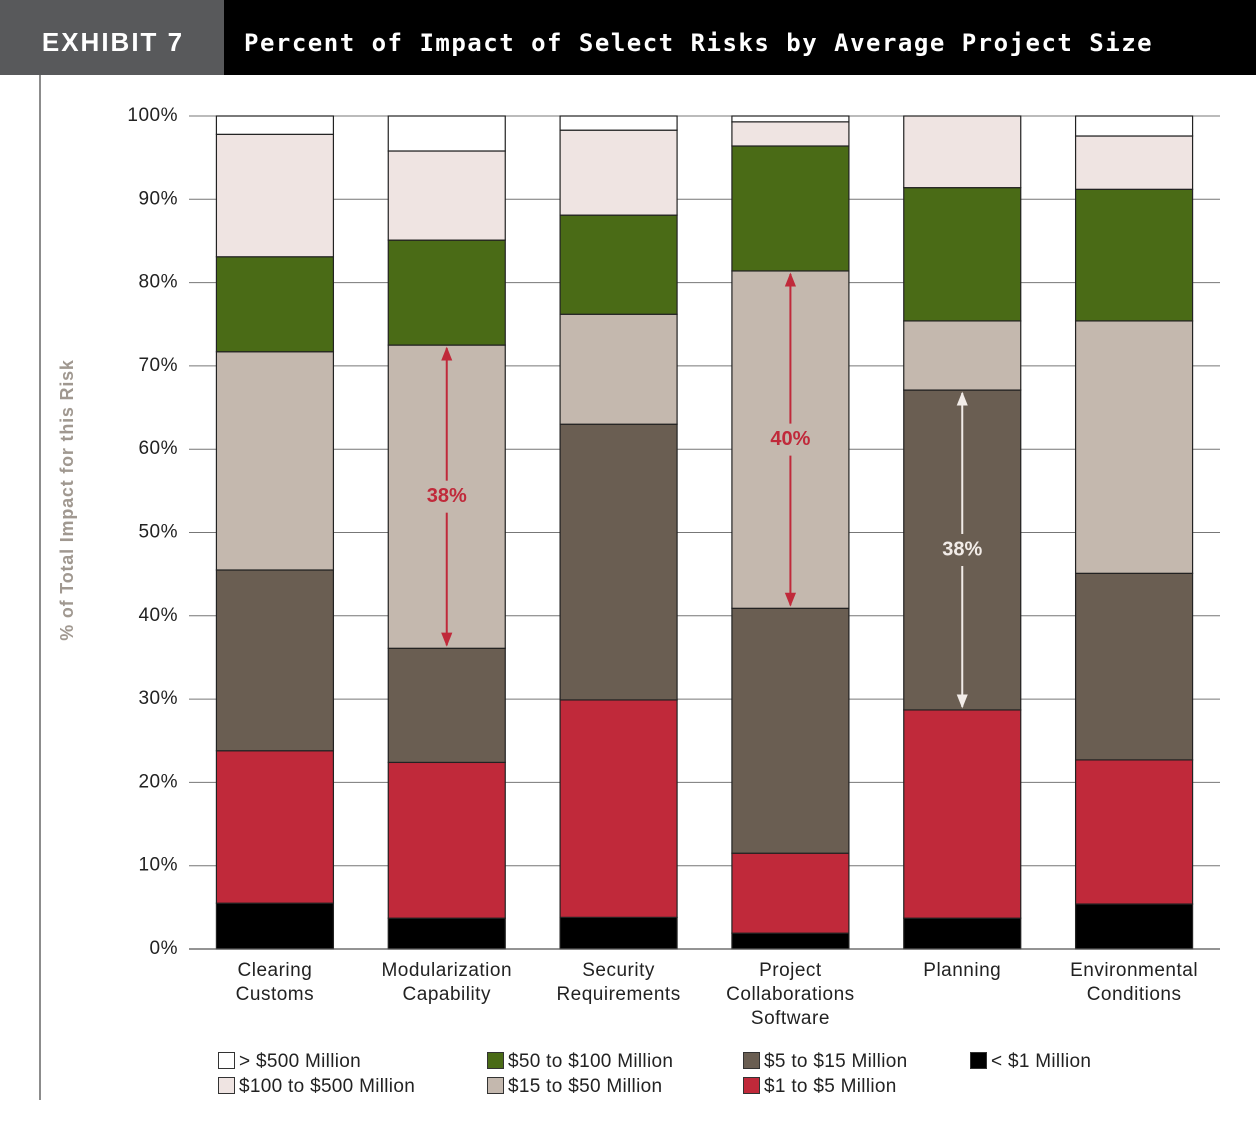 The height and width of the screenshot is (1125, 1256). I want to click on legend-item: $50 to $100 Million, so click(580, 1062).